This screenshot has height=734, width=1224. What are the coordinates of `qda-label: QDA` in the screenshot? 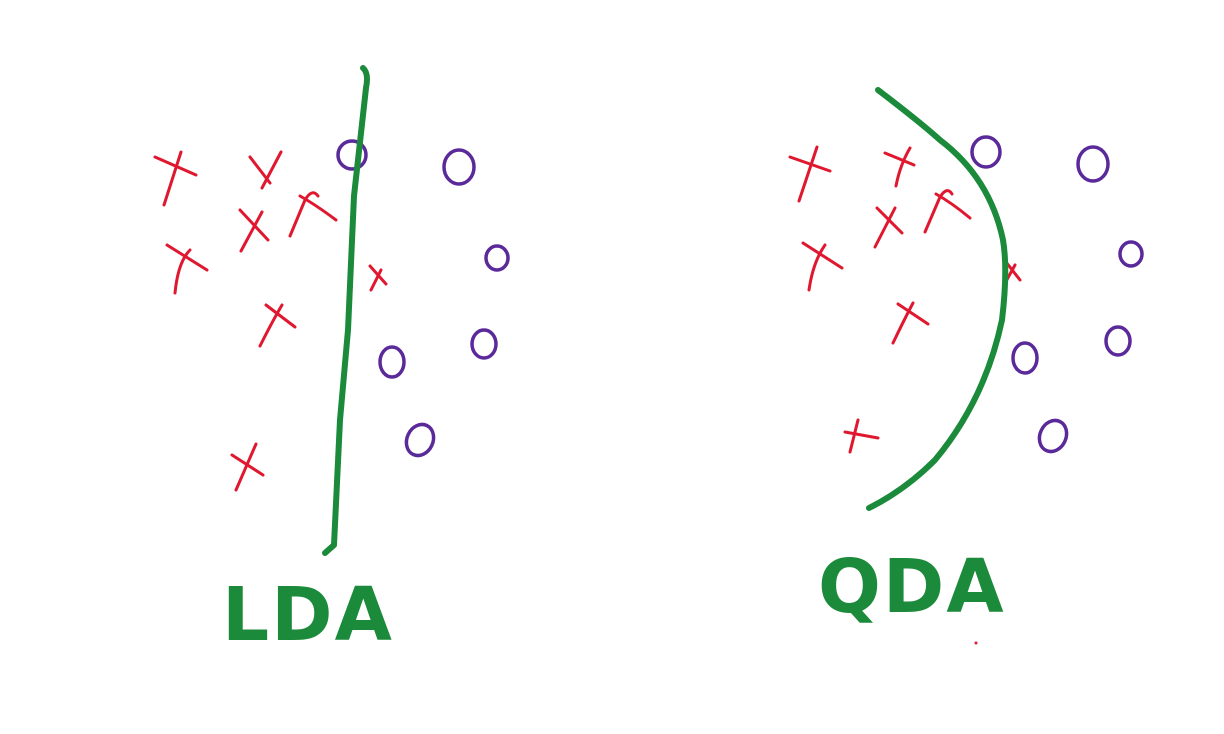 It's located at (912, 587).